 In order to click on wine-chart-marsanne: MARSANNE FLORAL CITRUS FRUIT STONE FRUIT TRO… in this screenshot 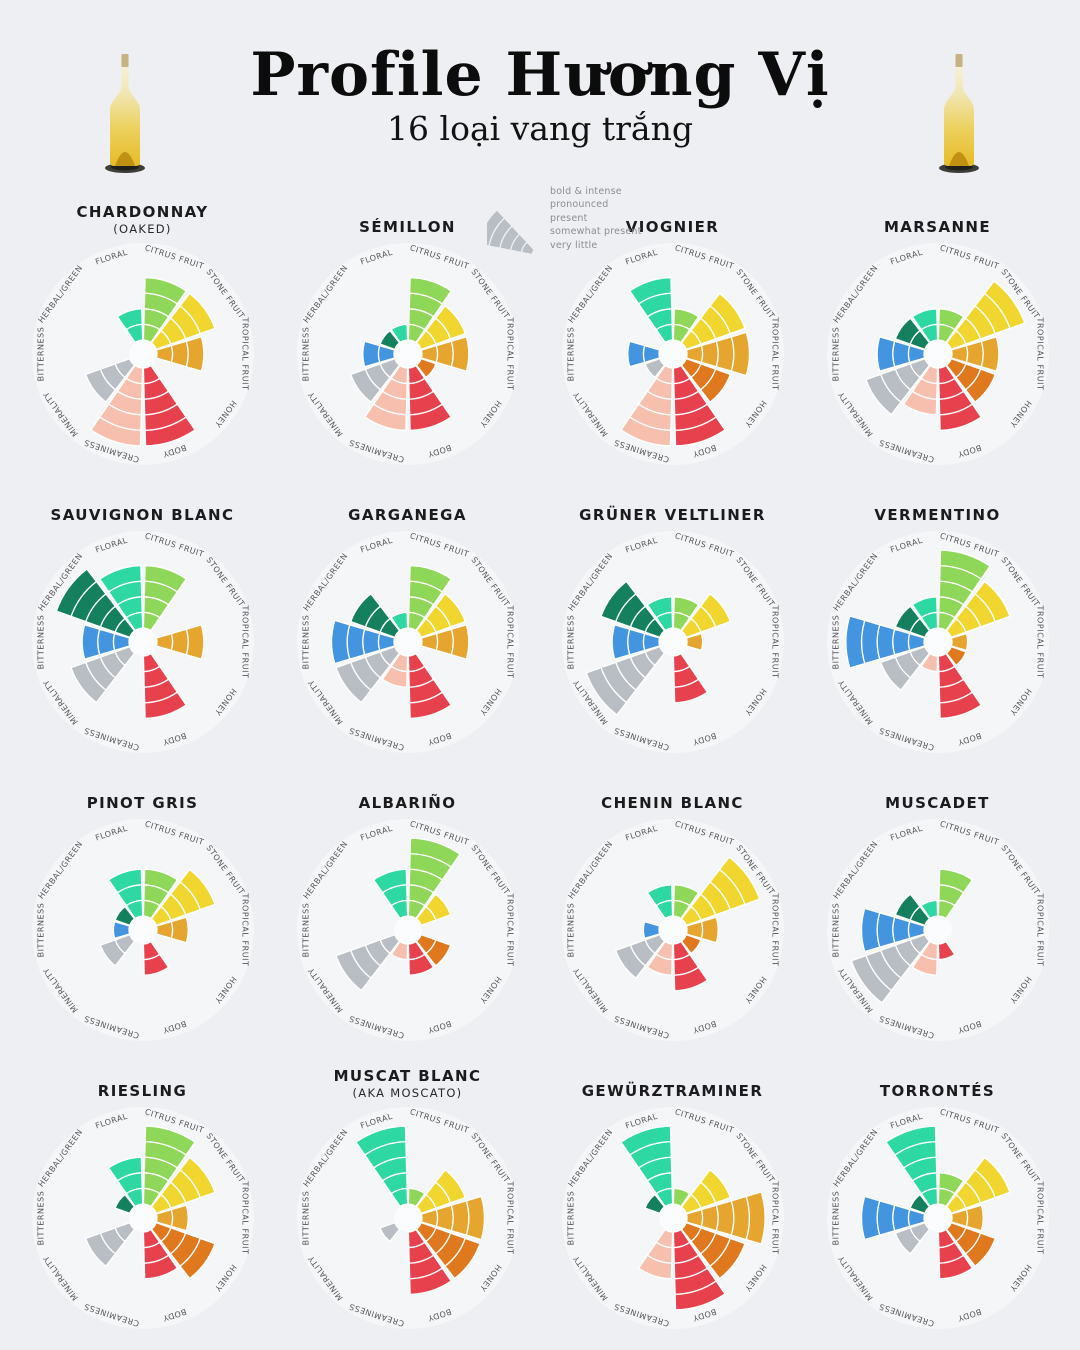, I will do `click(937, 334)`.